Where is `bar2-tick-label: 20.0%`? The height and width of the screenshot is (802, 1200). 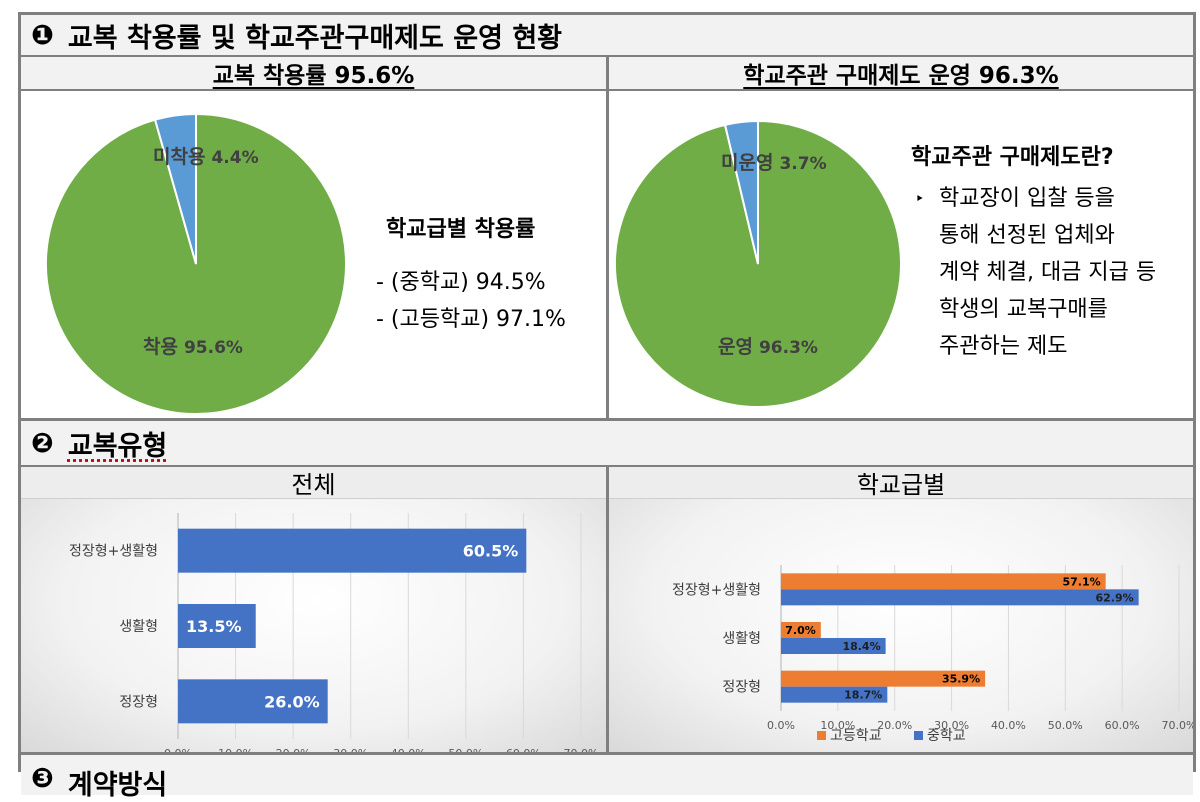
bar2-tick-label: 20.0% is located at coordinates (894, 725).